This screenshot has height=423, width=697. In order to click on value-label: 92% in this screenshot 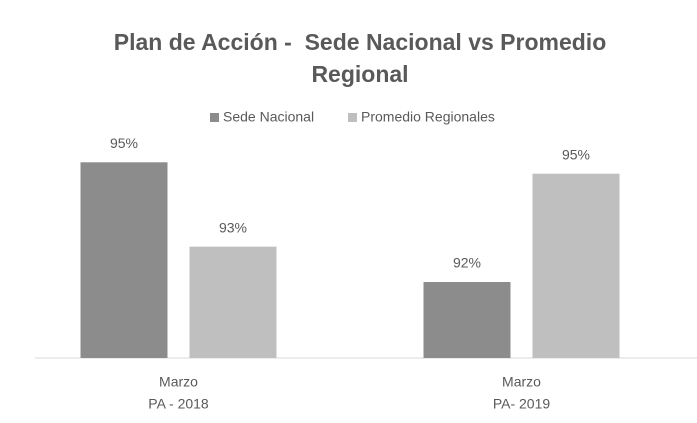, I will do `click(467, 263)`.